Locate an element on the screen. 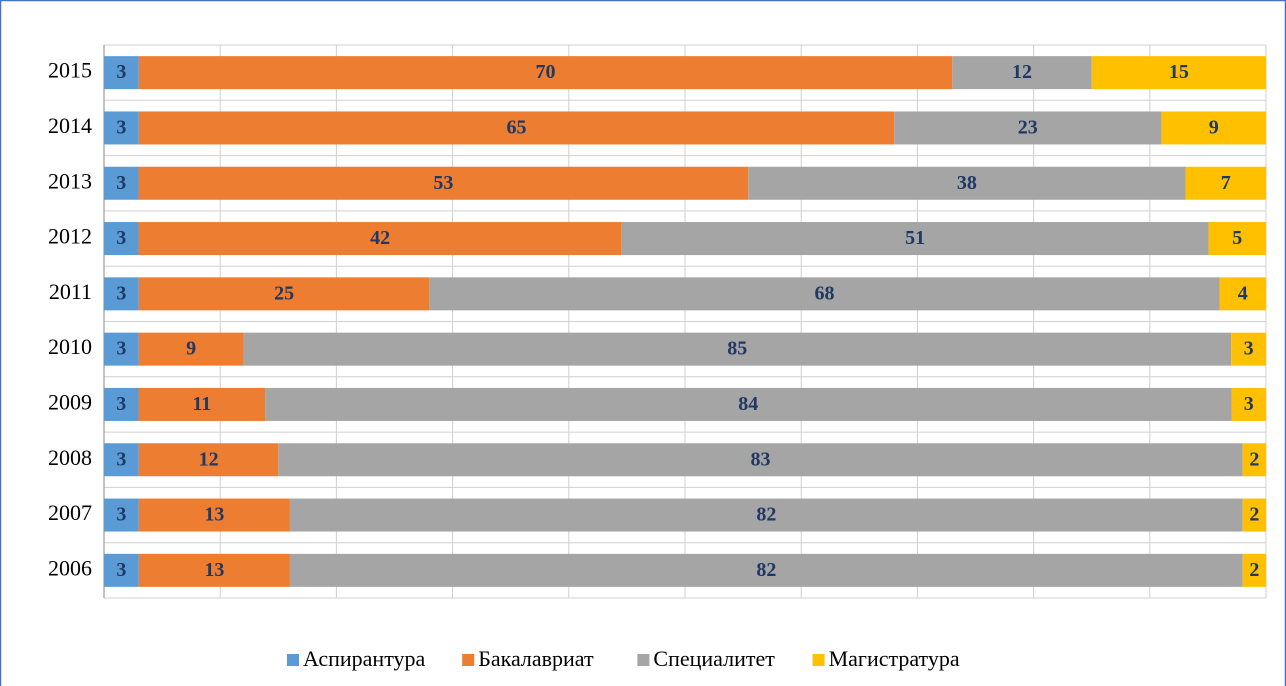 The width and height of the screenshot is (1286, 686). legend-label: Аспирантура is located at coordinates (364, 658).